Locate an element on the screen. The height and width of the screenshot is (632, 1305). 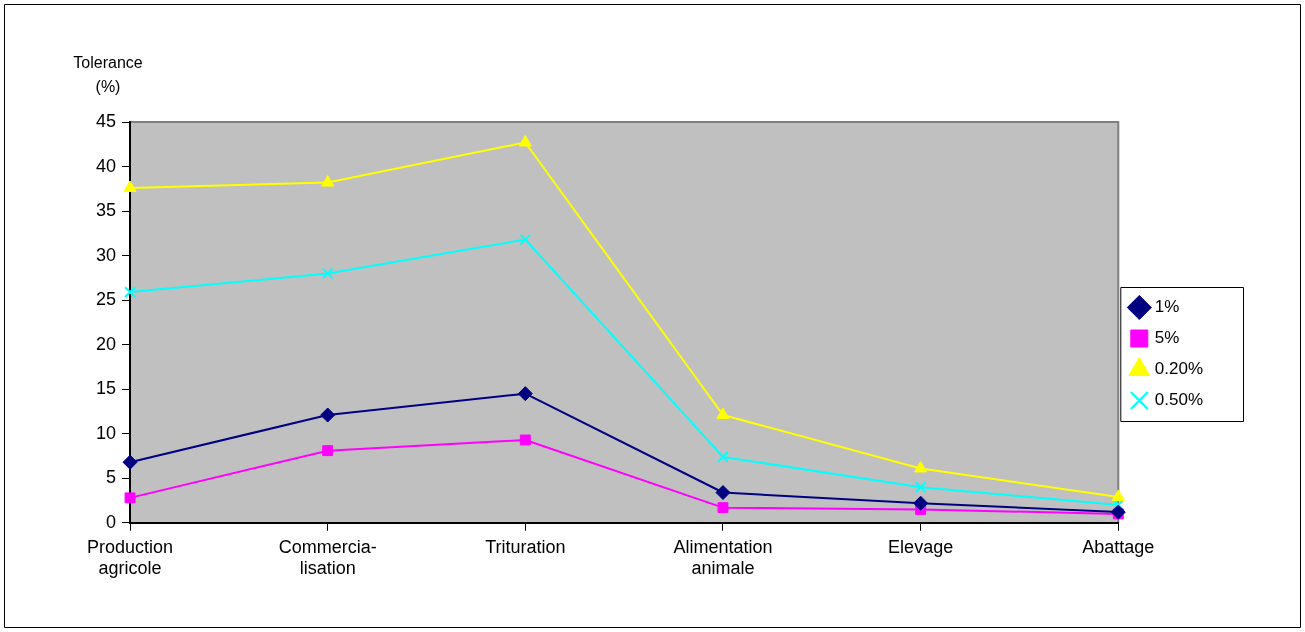
x-tick-label: Elevage is located at coordinates (921, 546).